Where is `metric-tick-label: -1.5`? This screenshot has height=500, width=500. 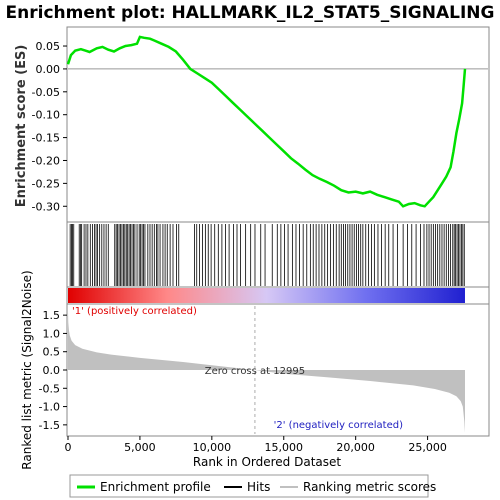 metric-tick-label: -1.5 is located at coordinates (49, 425).